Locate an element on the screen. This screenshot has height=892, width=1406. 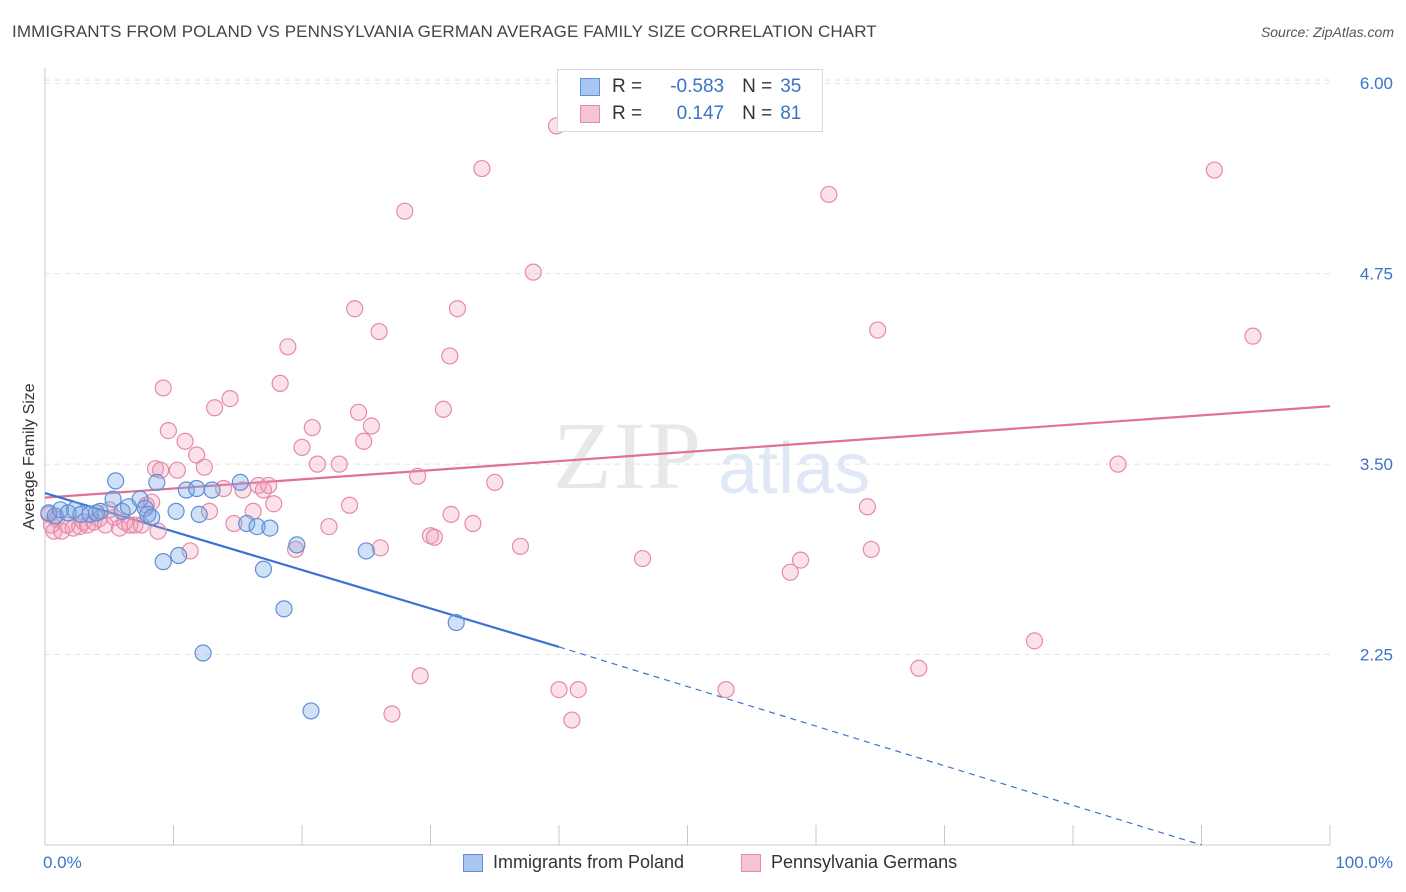
correlation-legend: R = -0.583 N = 35 R = 0.147 N = 81 is located at coordinates (690, 100).